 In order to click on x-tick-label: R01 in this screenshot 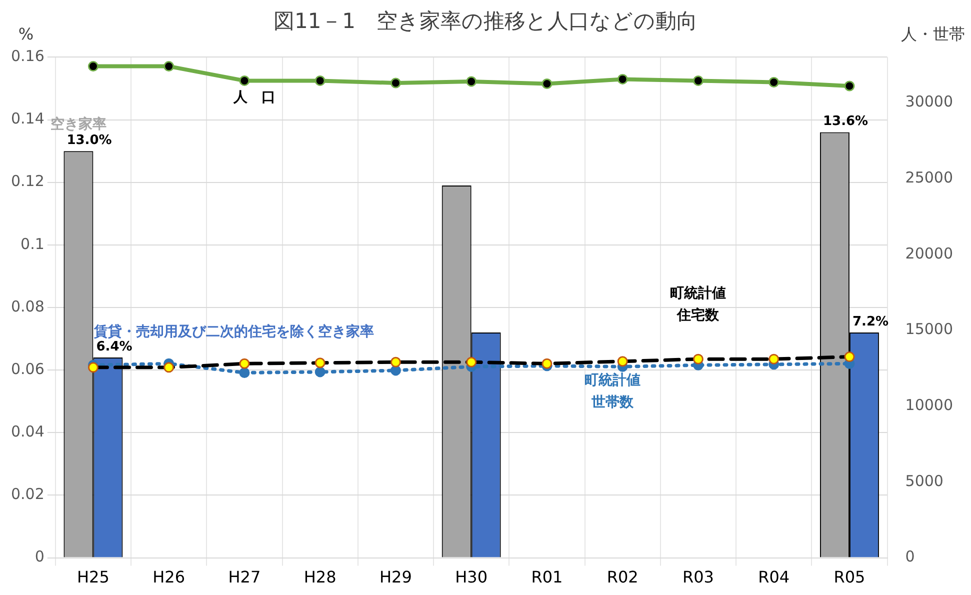, I will do `click(547, 577)`.